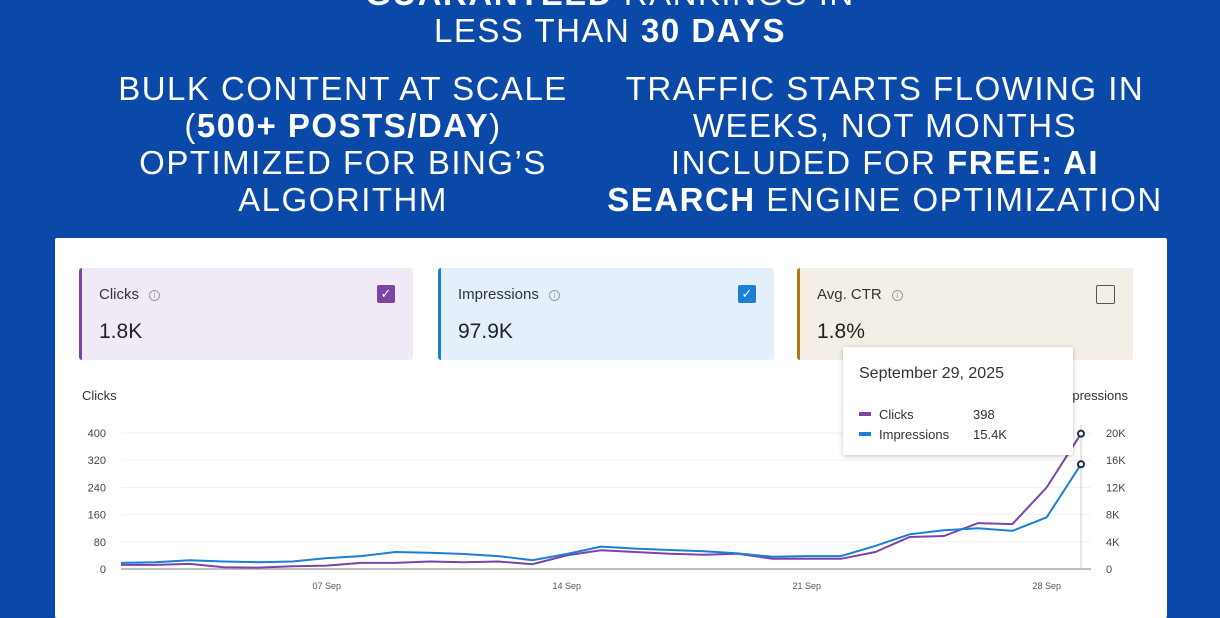 The width and height of the screenshot is (1220, 618). Describe the element at coordinates (1109, 570) in the screenshot. I see `y-right-tick: 0` at that location.